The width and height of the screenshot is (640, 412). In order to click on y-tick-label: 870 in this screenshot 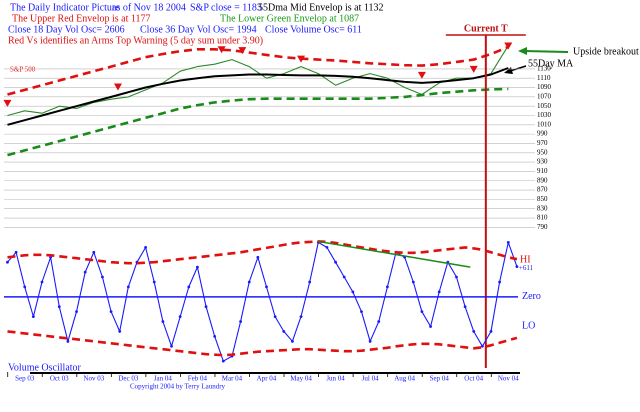, I will do `click(542, 190)`.